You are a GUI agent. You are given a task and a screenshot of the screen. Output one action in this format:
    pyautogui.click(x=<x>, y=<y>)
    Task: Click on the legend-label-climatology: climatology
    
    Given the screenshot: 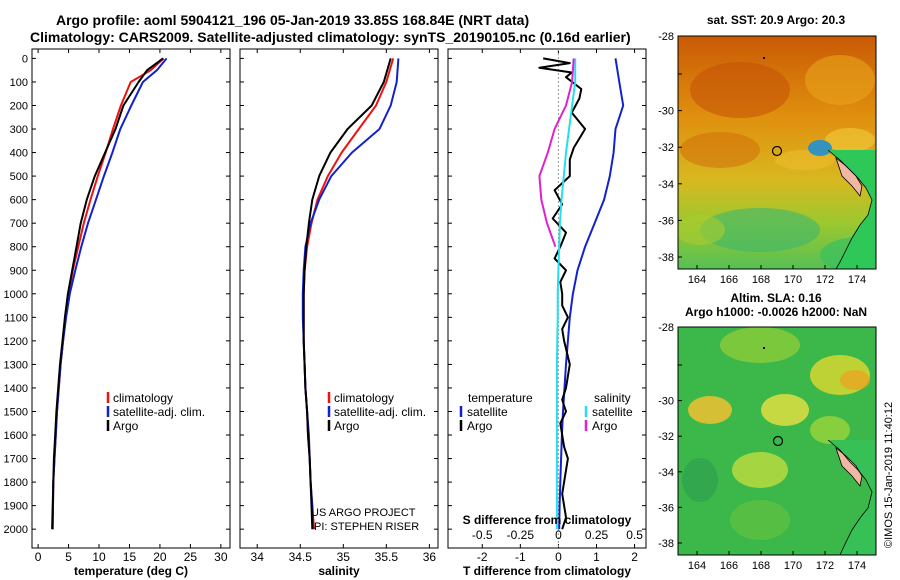 What is the action you would take?
    pyautogui.click(x=143, y=398)
    